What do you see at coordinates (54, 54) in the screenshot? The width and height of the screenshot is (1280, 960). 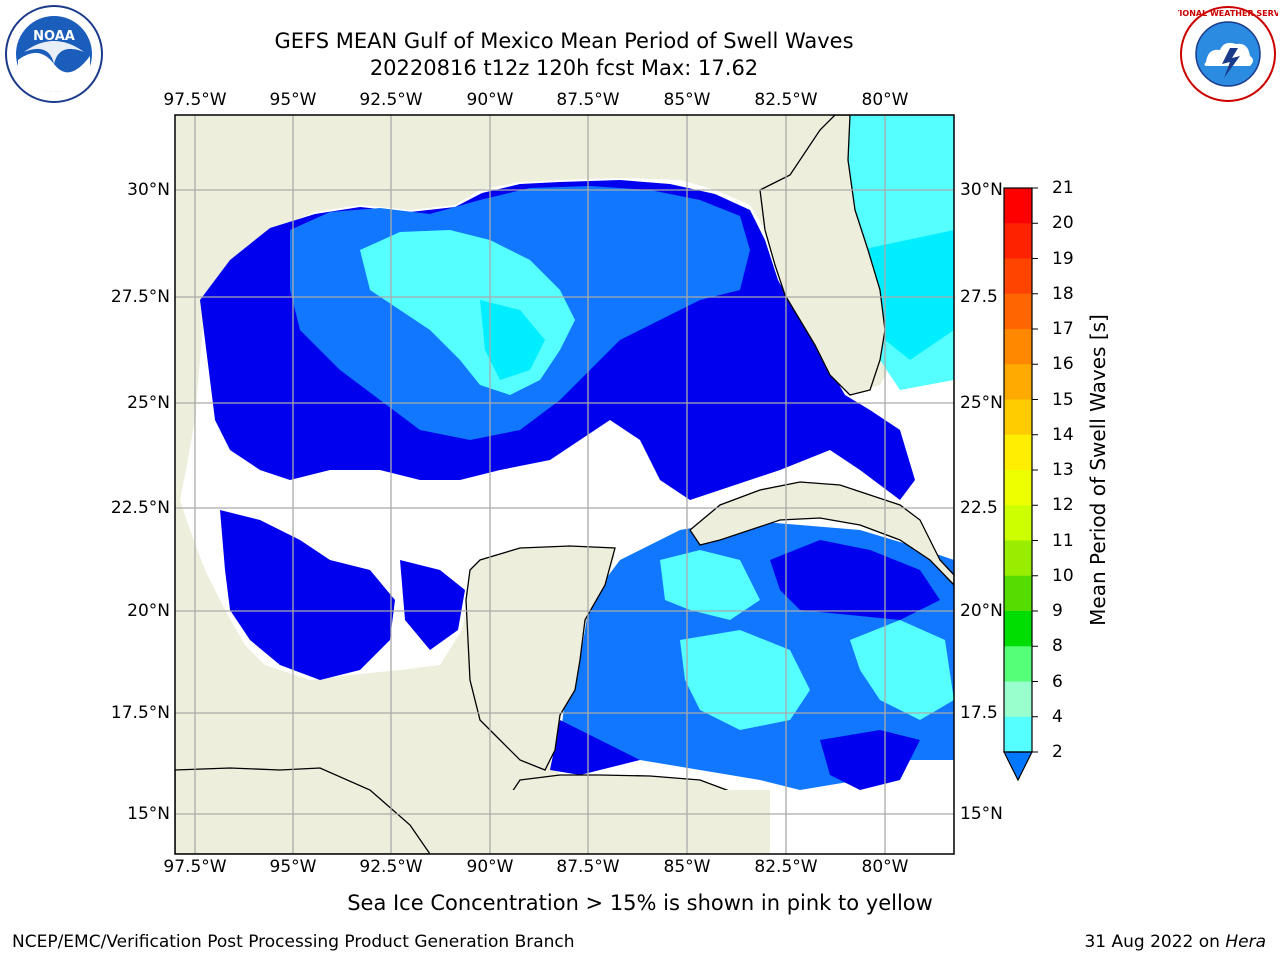 I see `noaa-logo: NOAA` at bounding box center [54, 54].